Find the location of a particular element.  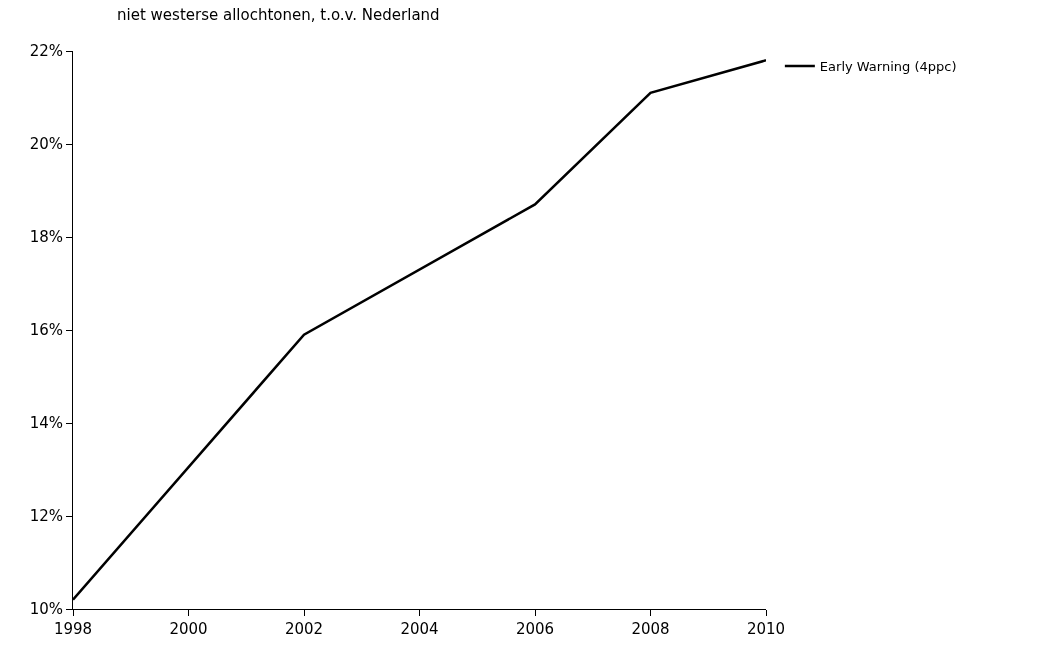

y-tick-label: 18% is located at coordinates (46, 237).